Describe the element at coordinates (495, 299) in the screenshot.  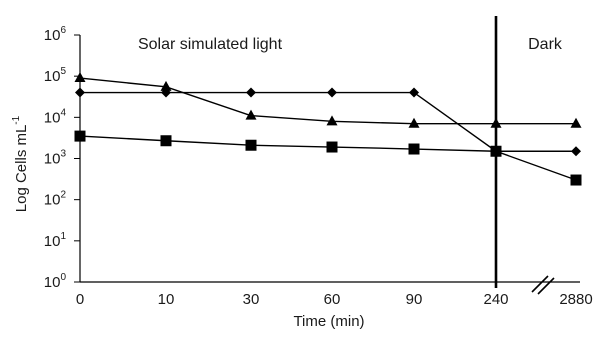
I see `x-tick-label: 240` at that location.